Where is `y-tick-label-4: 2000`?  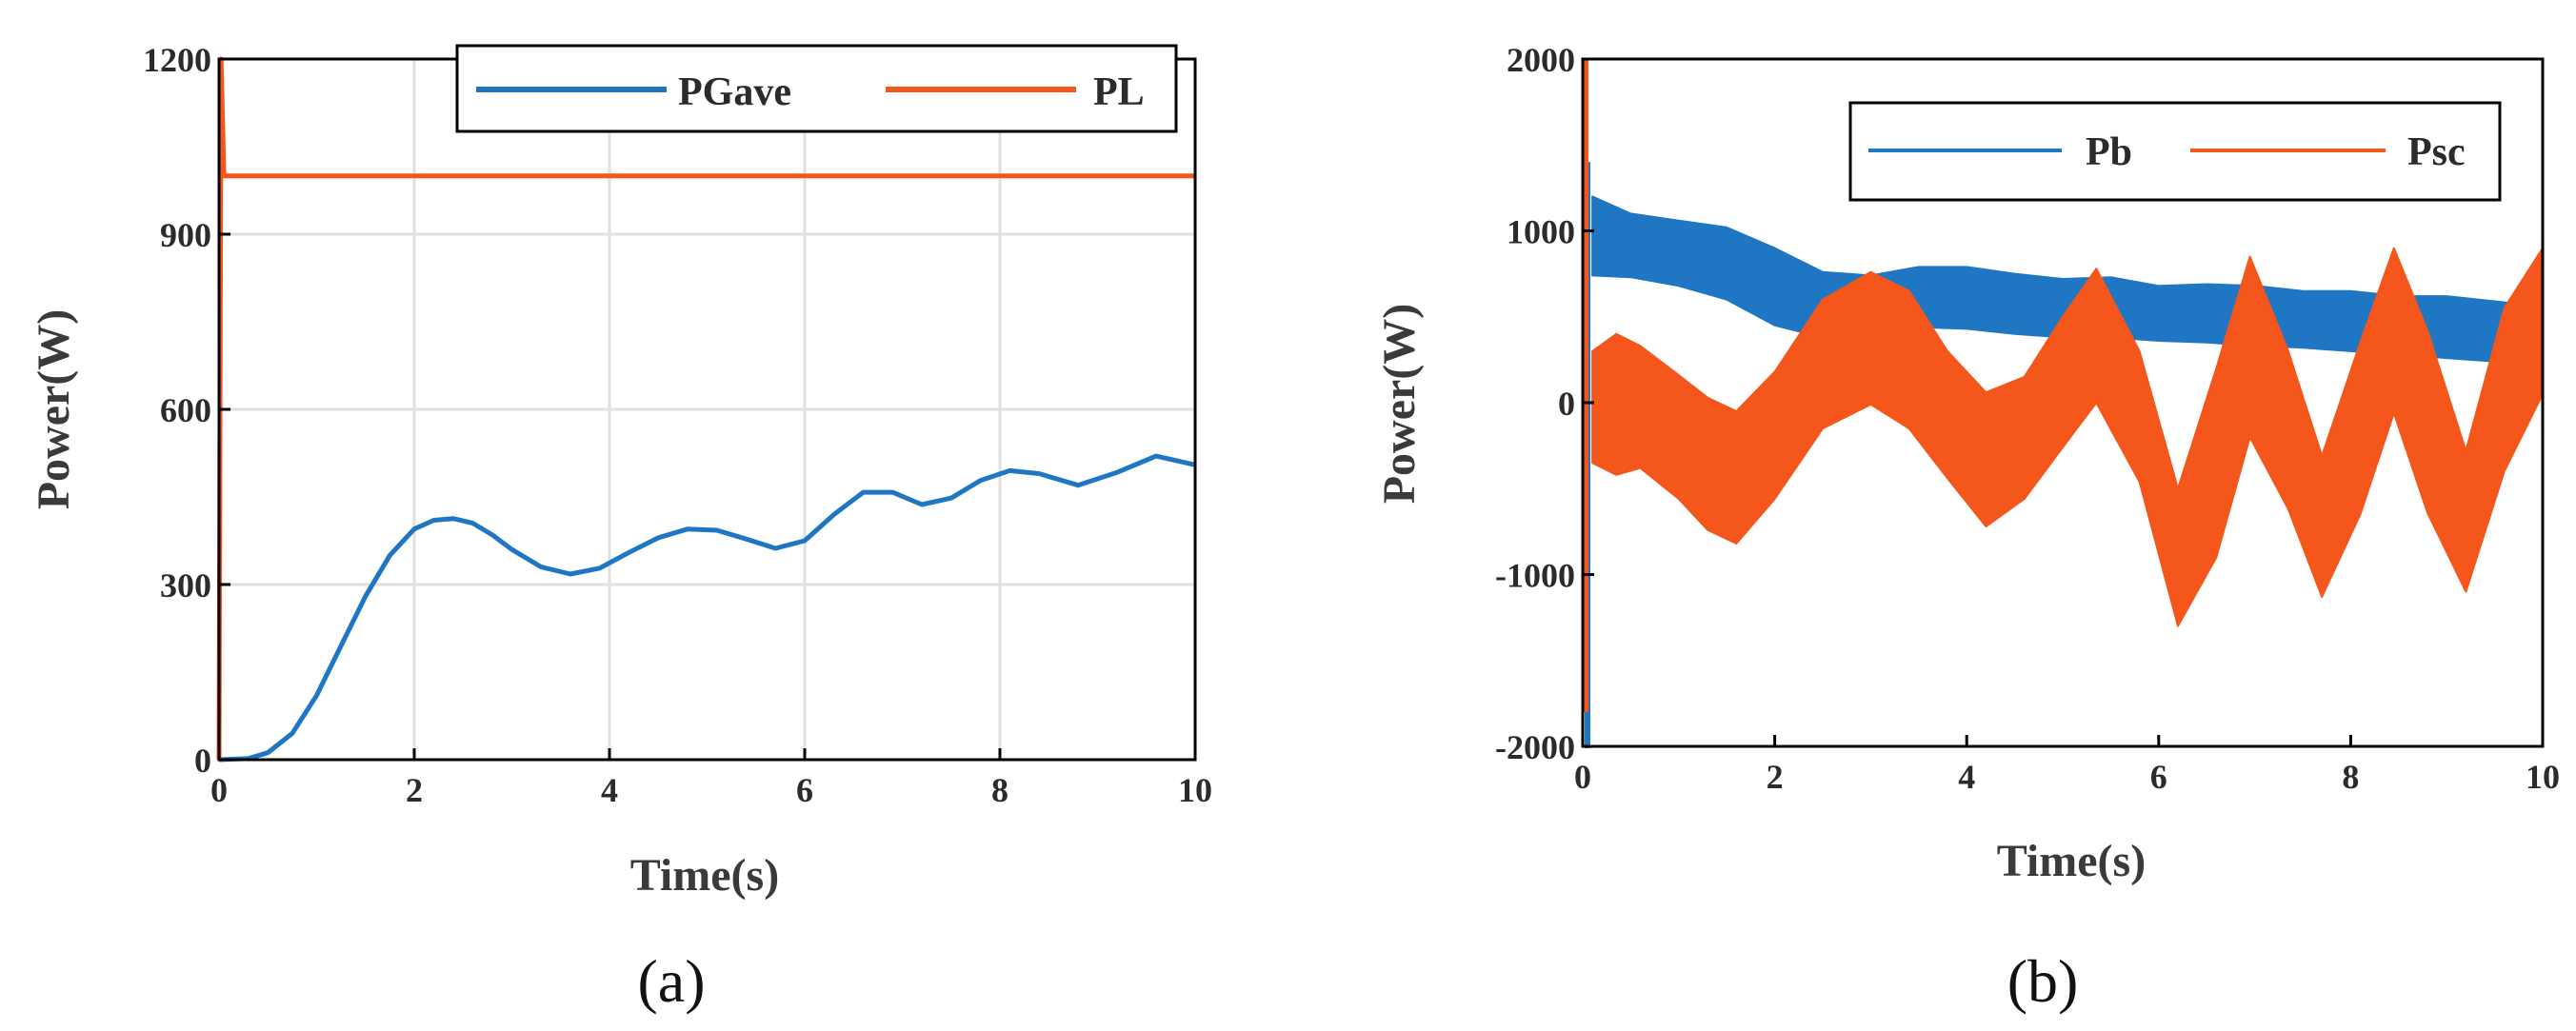 y-tick-label-4: 2000 is located at coordinates (1541, 60).